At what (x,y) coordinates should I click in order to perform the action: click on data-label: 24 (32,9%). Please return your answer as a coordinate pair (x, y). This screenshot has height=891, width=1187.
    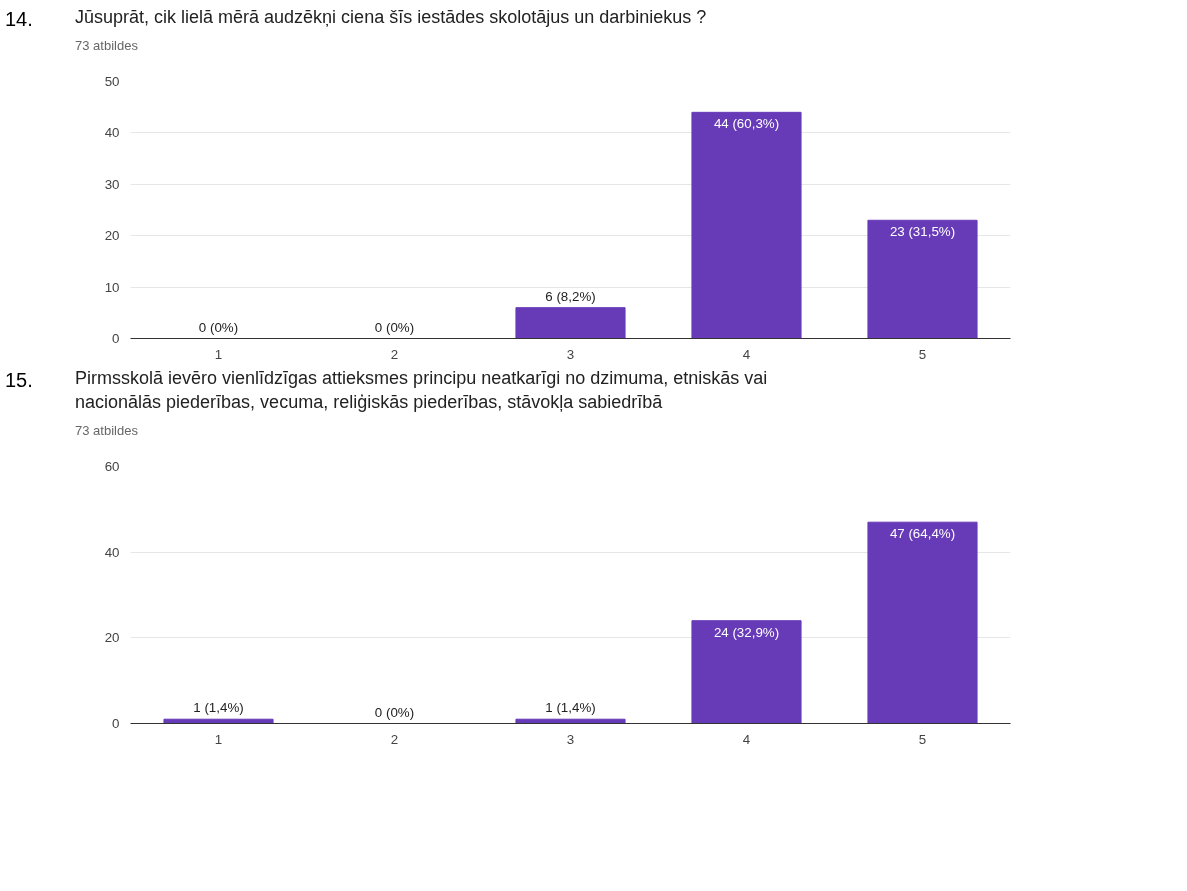
    Looking at the image, I should click on (746, 632).